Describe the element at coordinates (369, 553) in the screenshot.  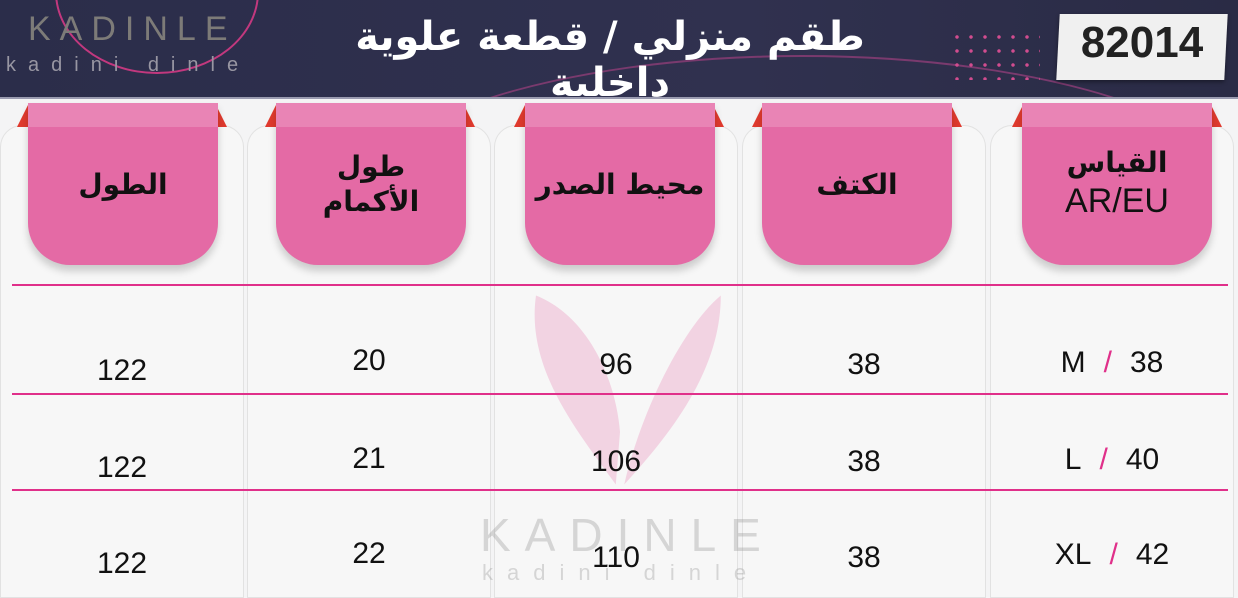
I see `cell-sleeve: 22` at that location.